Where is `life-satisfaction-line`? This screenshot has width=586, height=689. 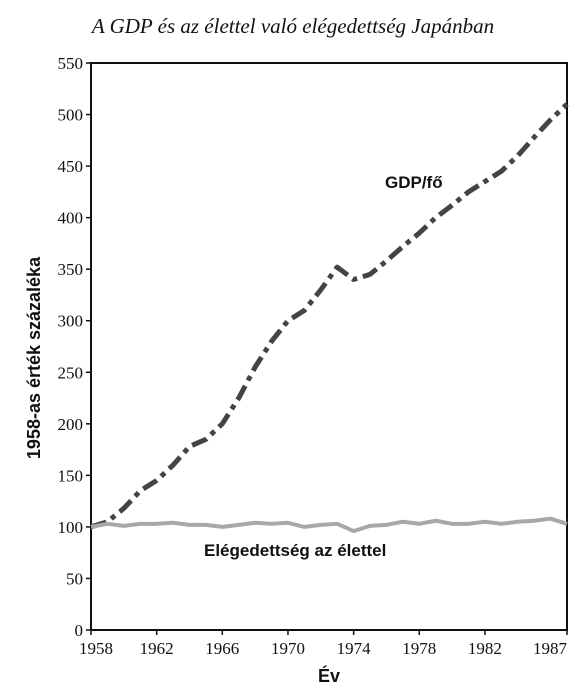 life-satisfaction-line is located at coordinates (329, 525).